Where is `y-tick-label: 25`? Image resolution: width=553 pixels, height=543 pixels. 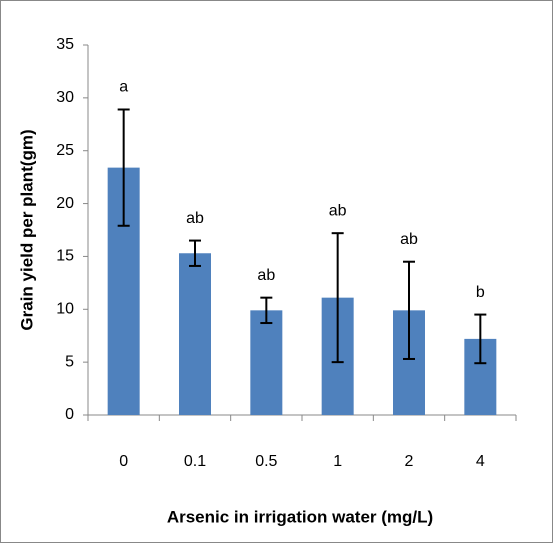 y-tick-label: 25 is located at coordinates (65, 150).